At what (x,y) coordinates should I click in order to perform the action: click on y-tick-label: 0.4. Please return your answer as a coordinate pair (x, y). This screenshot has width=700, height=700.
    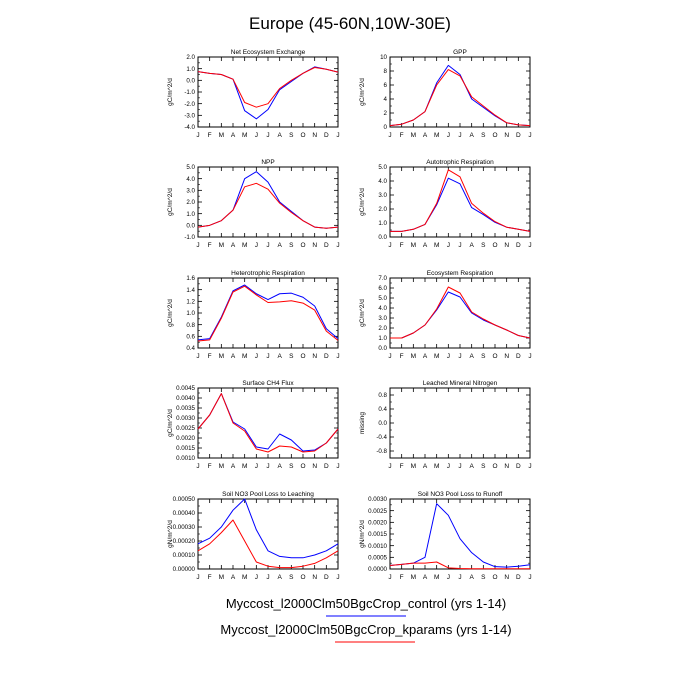
    Looking at the image, I should click on (382, 409).